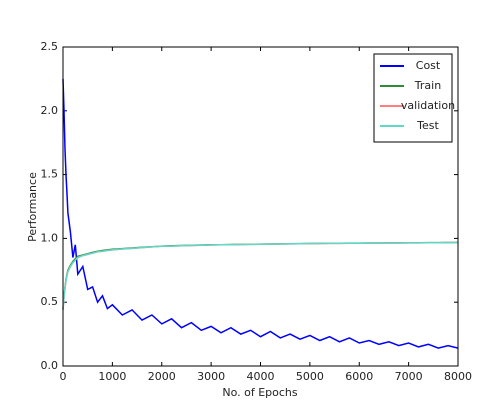 The width and height of the screenshot is (484, 414). Describe the element at coordinates (310, 376) in the screenshot. I see `x-tick-label: 5000` at that location.